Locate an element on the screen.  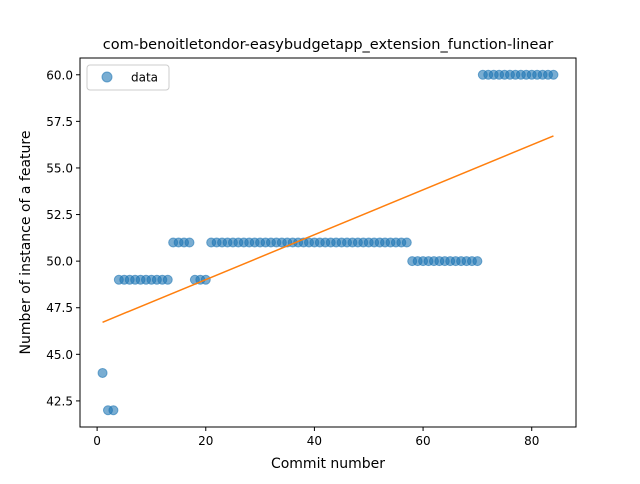
y-axis-label: Number of instance of a feature is located at coordinates (26, 243).